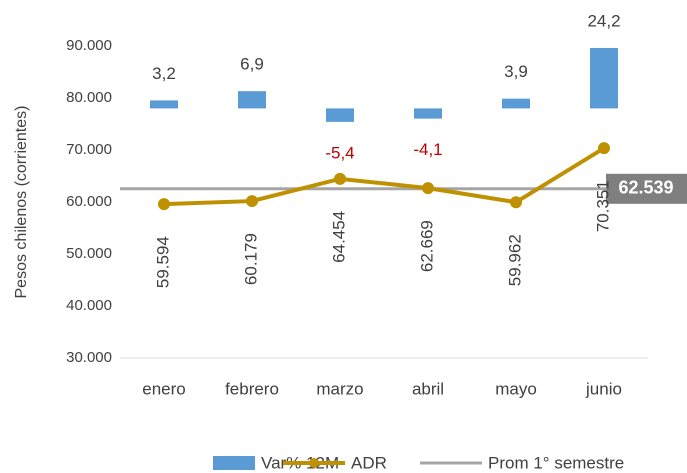 The image size is (687, 473). What do you see at coordinates (516, 71) in the screenshot?
I see `bar-label: 3,9` at bounding box center [516, 71].